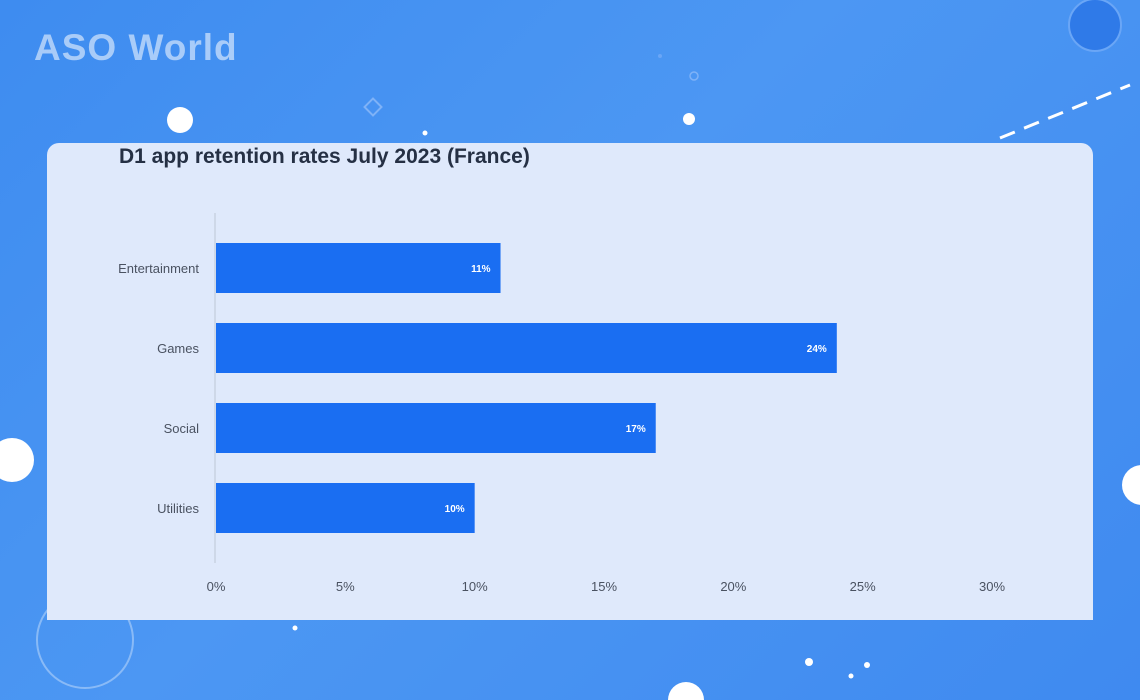 This screenshot has height=700, width=1140. I want to click on x-tick-label: 5%, so click(345, 586).